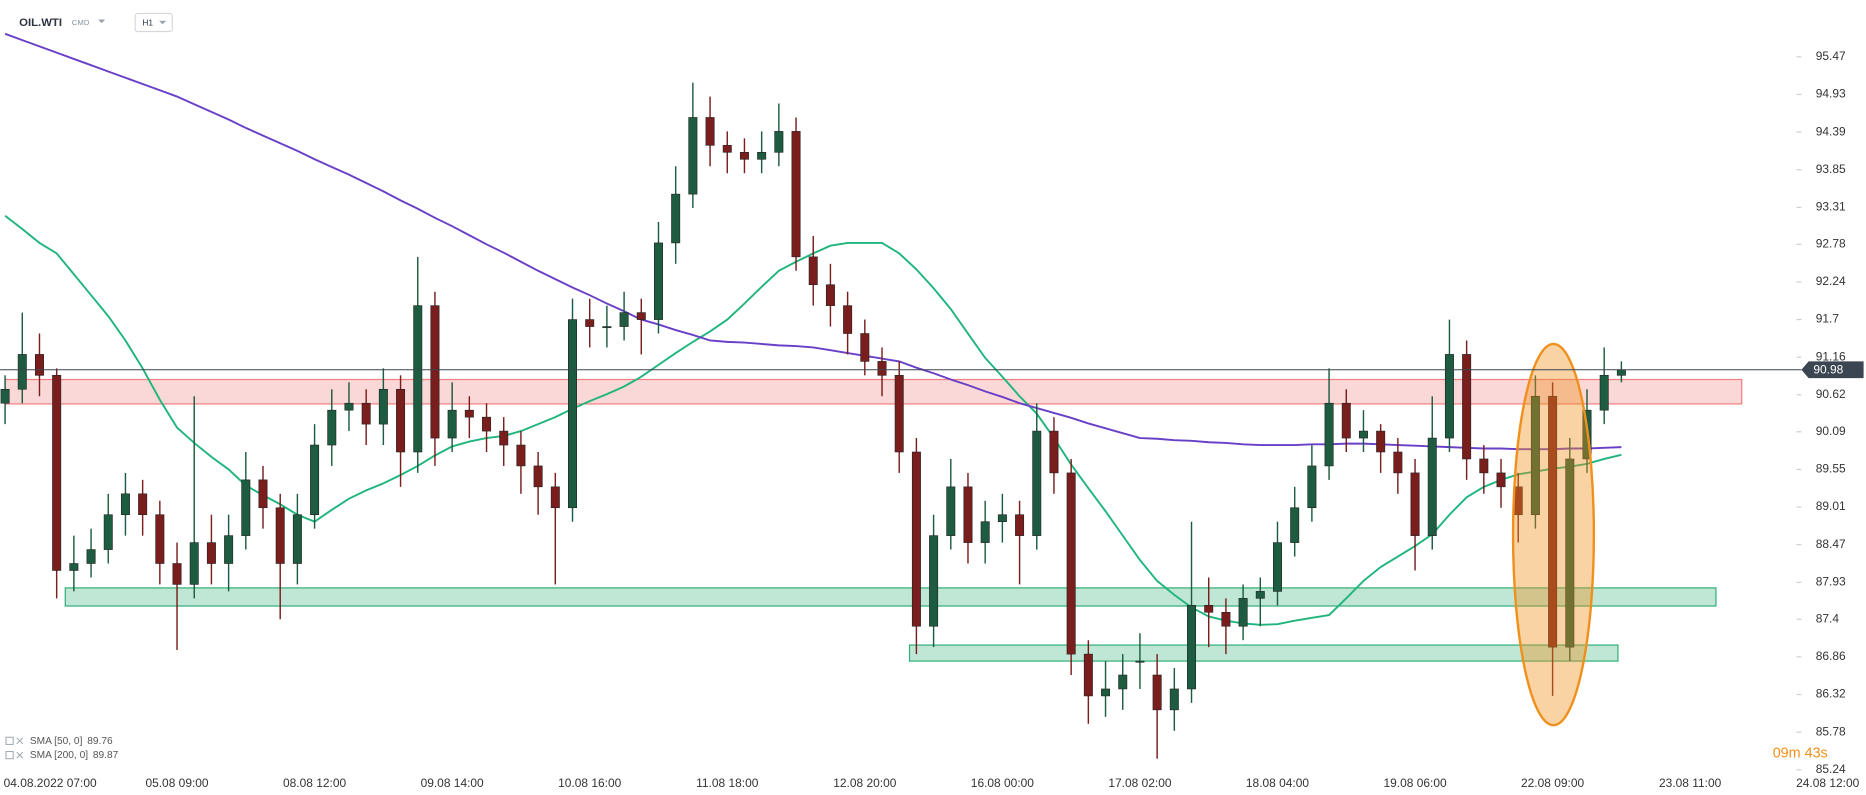 The image size is (1866, 795). I want to click on legend-name: SMA [200, 0], so click(59, 755).